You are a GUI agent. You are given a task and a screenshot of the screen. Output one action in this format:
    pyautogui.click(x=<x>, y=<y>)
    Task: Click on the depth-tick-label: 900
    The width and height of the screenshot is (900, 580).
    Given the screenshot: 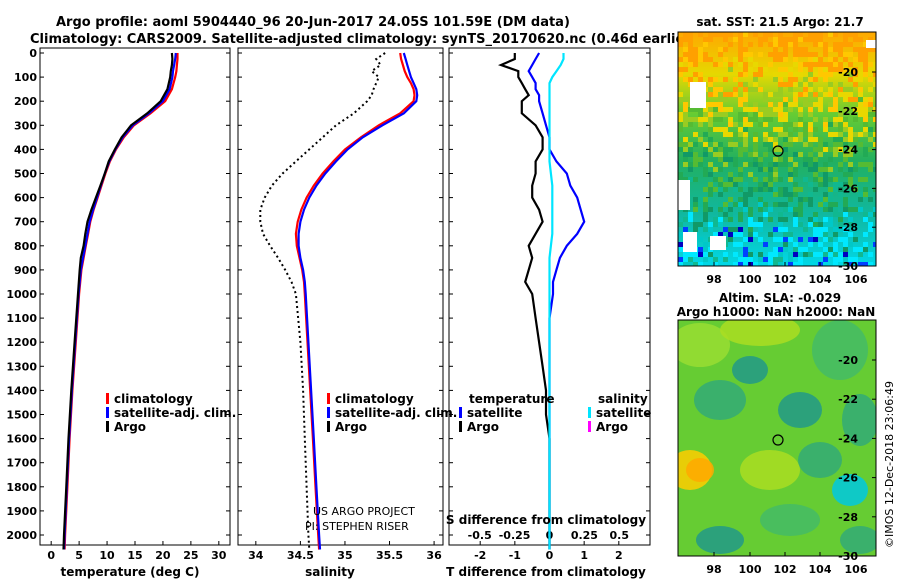 What is the action you would take?
    pyautogui.click(x=25, y=270)
    